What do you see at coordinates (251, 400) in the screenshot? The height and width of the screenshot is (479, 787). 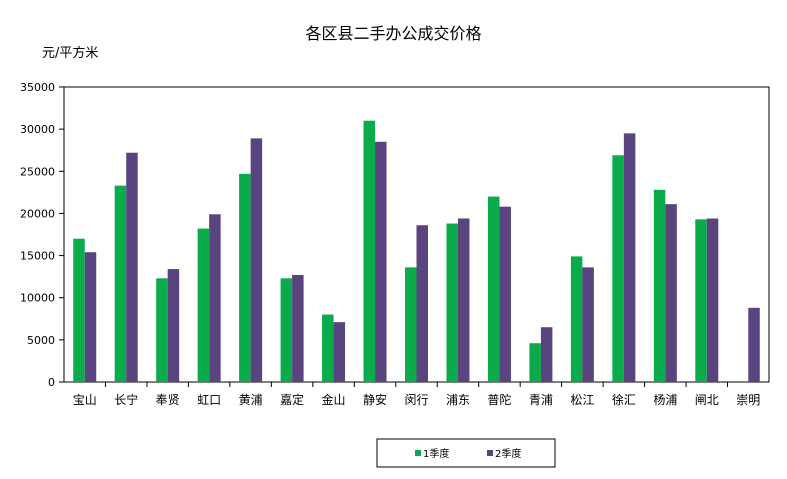 I see `x-category-label: 黄浦` at bounding box center [251, 400].